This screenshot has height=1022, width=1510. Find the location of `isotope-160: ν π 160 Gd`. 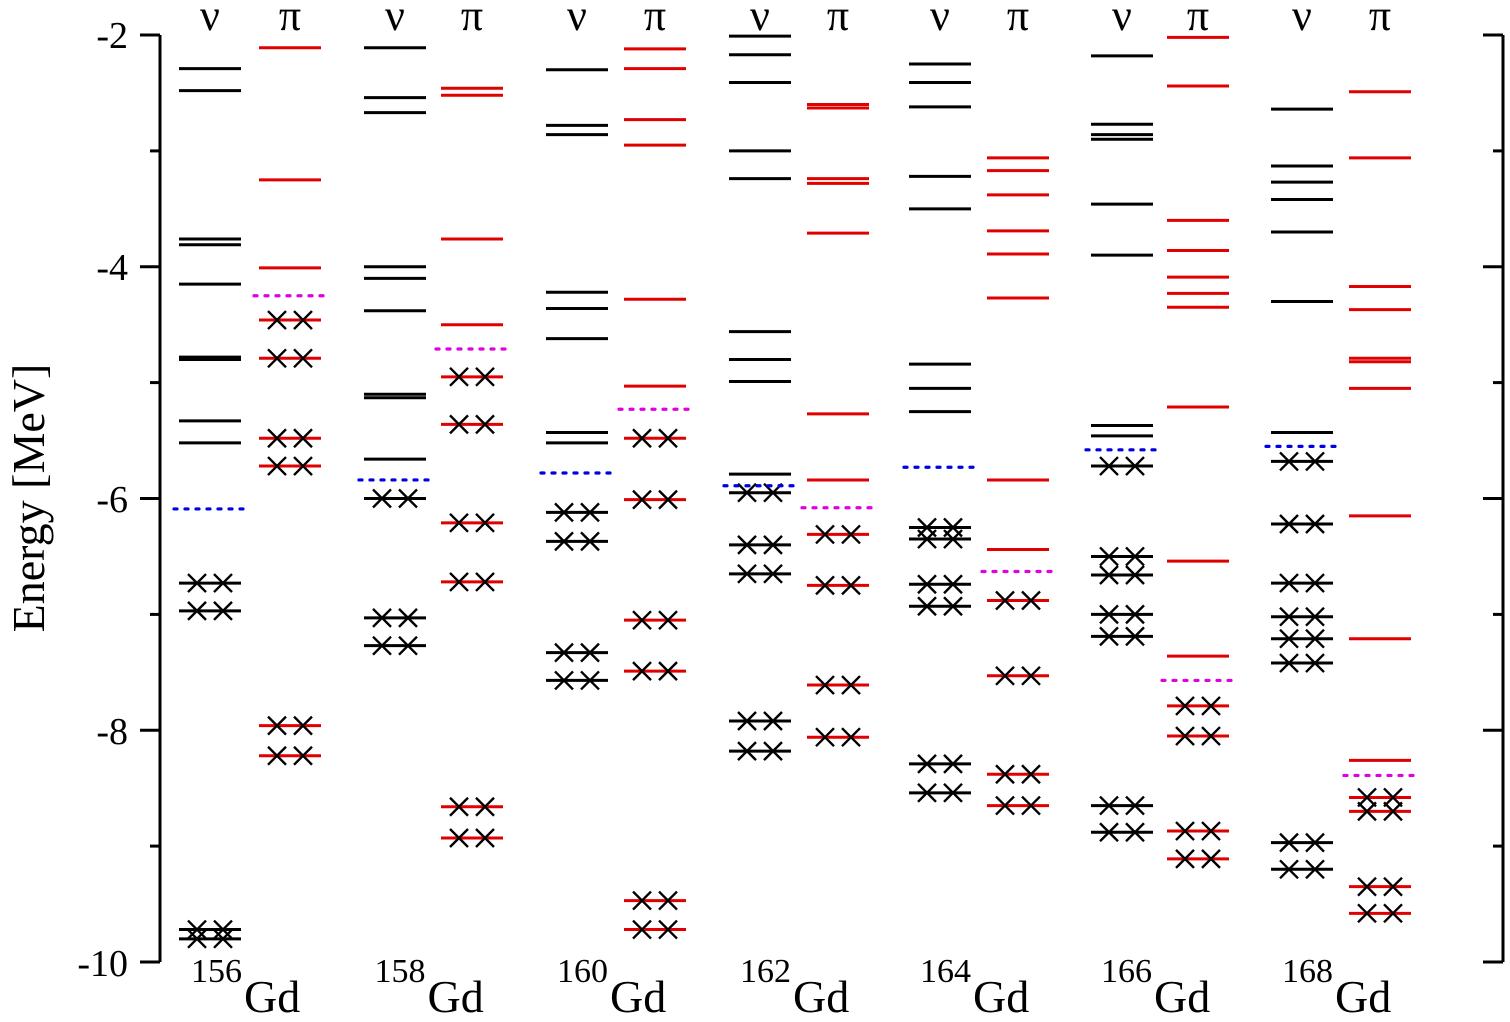

isotope-160: ν π 160 Gd is located at coordinates (616, 511).